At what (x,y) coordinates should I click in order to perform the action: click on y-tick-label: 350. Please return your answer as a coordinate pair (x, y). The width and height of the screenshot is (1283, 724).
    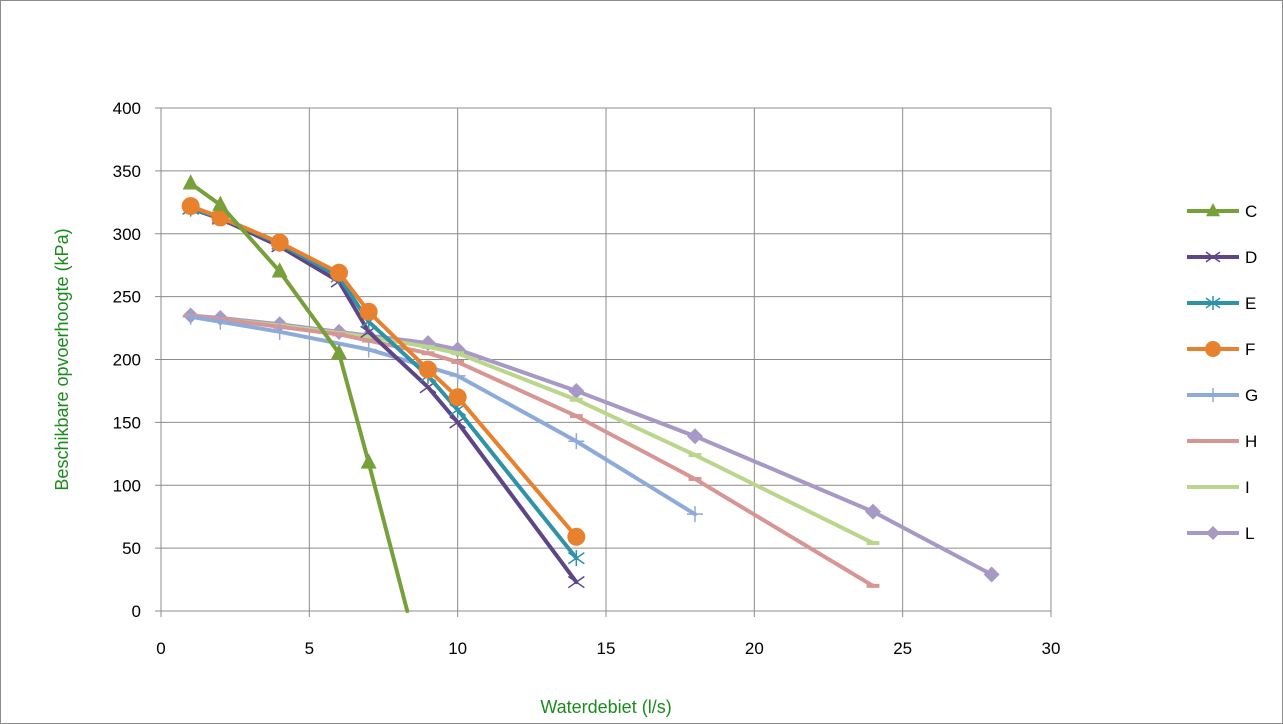
    Looking at the image, I should click on (127, 171).